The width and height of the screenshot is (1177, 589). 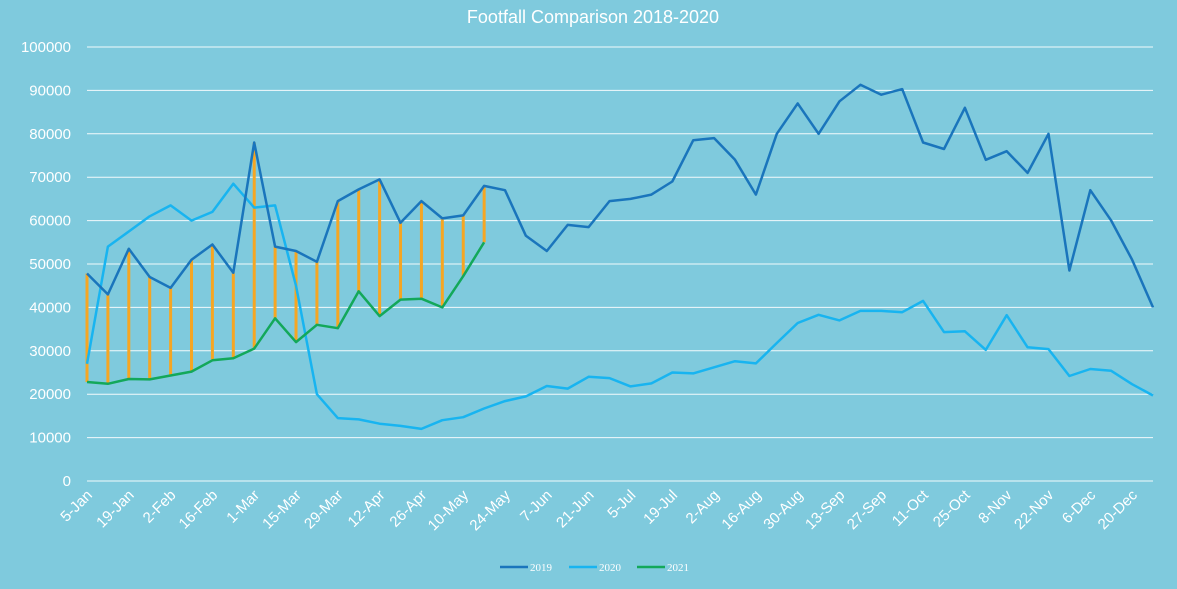 What do you see at coordinates (243, 507) in the screenshot?
I see `x-tick-label: 1-Mar` at bounding box center [243, 507].